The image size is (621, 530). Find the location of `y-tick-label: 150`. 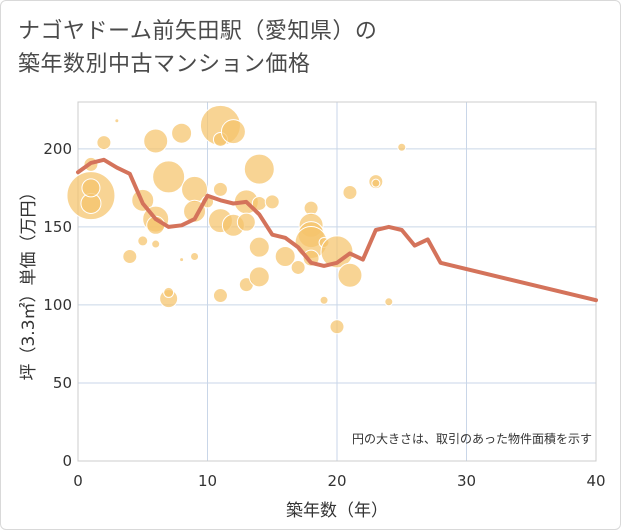

y-tick-label: 150 is located at coordinates (57, 227).